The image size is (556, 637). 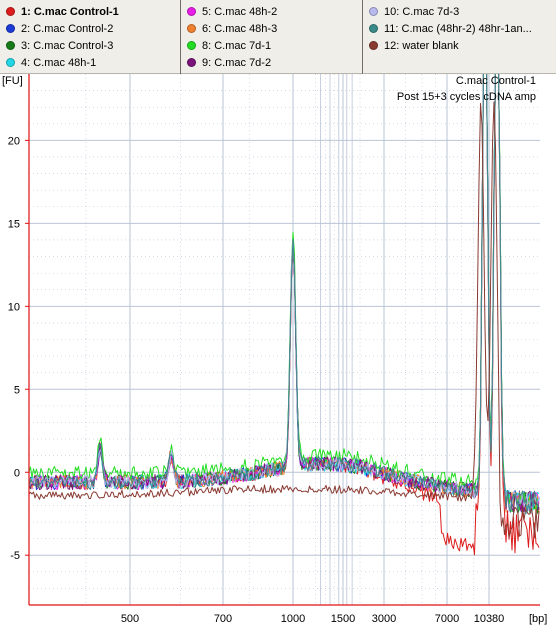 I want to click on legend-label: 5: C.mac 48h-2, so click(x=240, y=11).